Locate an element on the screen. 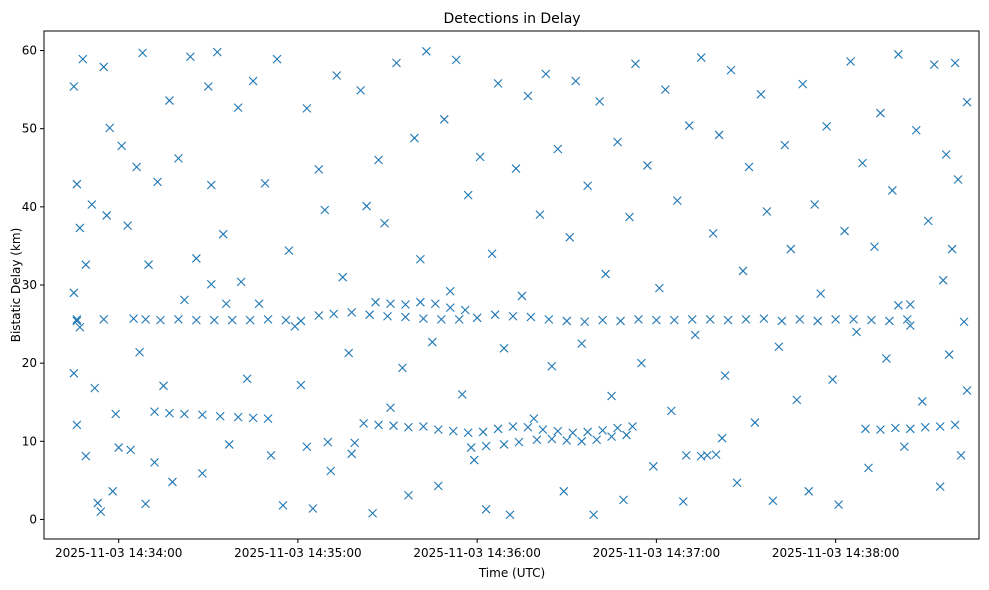 The image size is (989, 590). y-axis: 0 10 20 30 40 50 60 is located at coordinates (33, 285).